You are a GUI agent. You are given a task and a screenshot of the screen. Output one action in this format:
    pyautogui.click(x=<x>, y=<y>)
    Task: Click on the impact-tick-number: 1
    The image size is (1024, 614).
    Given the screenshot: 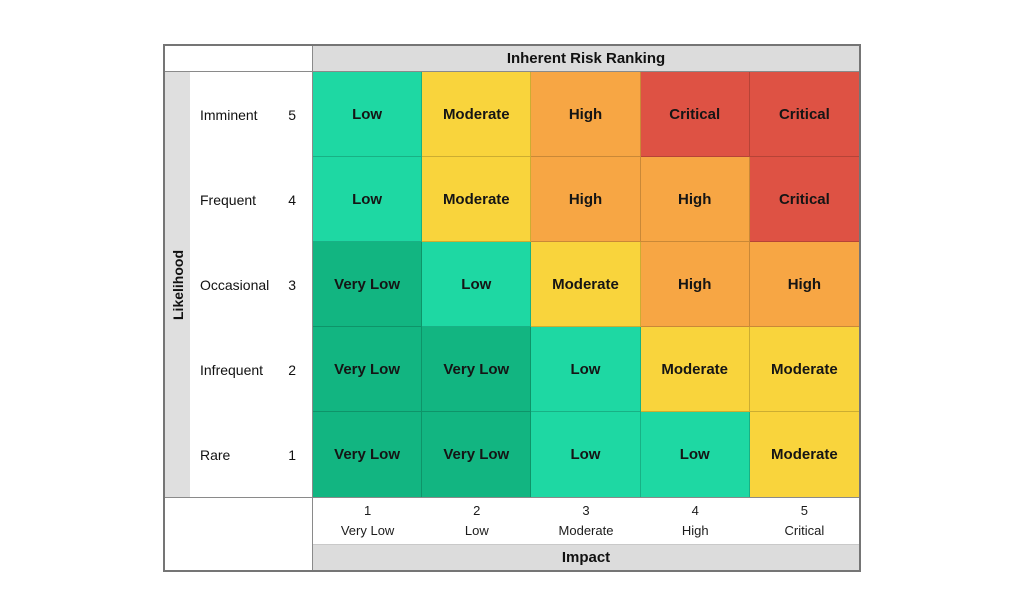 What is the action you would take?
    pyautogui.click(x=367, y=510)
    